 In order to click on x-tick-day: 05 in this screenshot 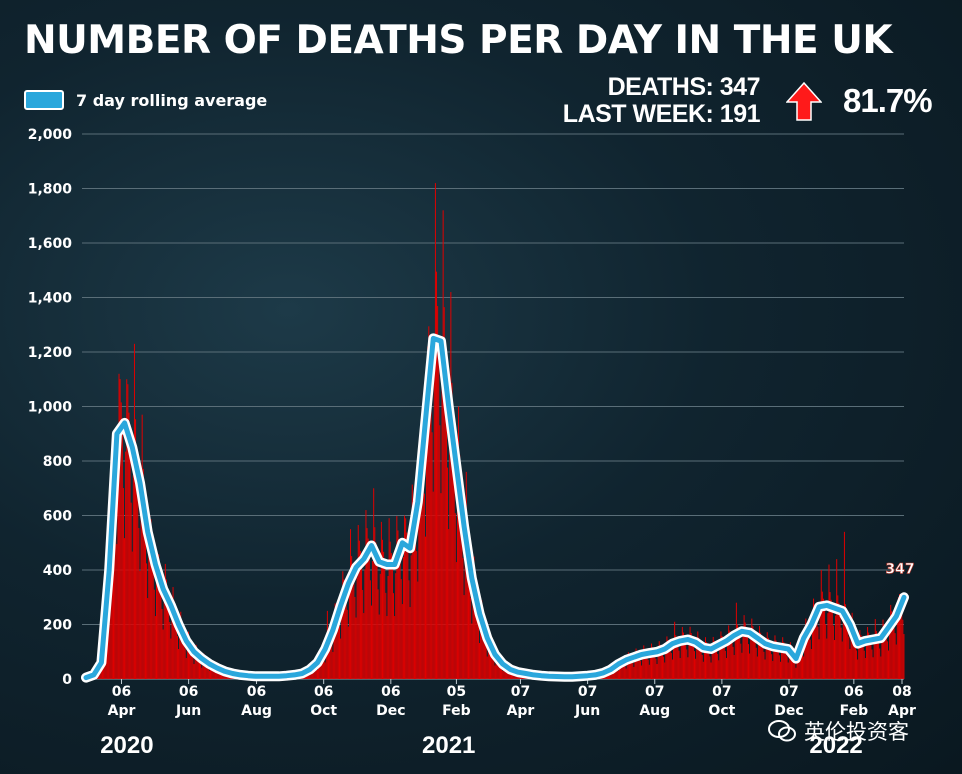, I will do `click(456, 692)`.